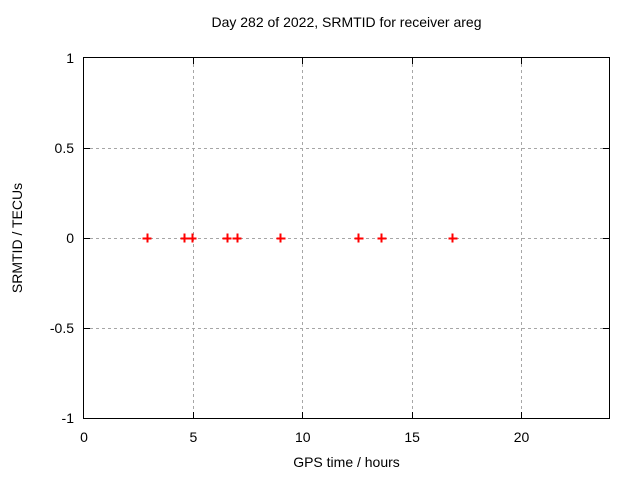  Describe the element at coordinates (70, 58) in the screenshot. I see `y-tick-label: 1` at that location.